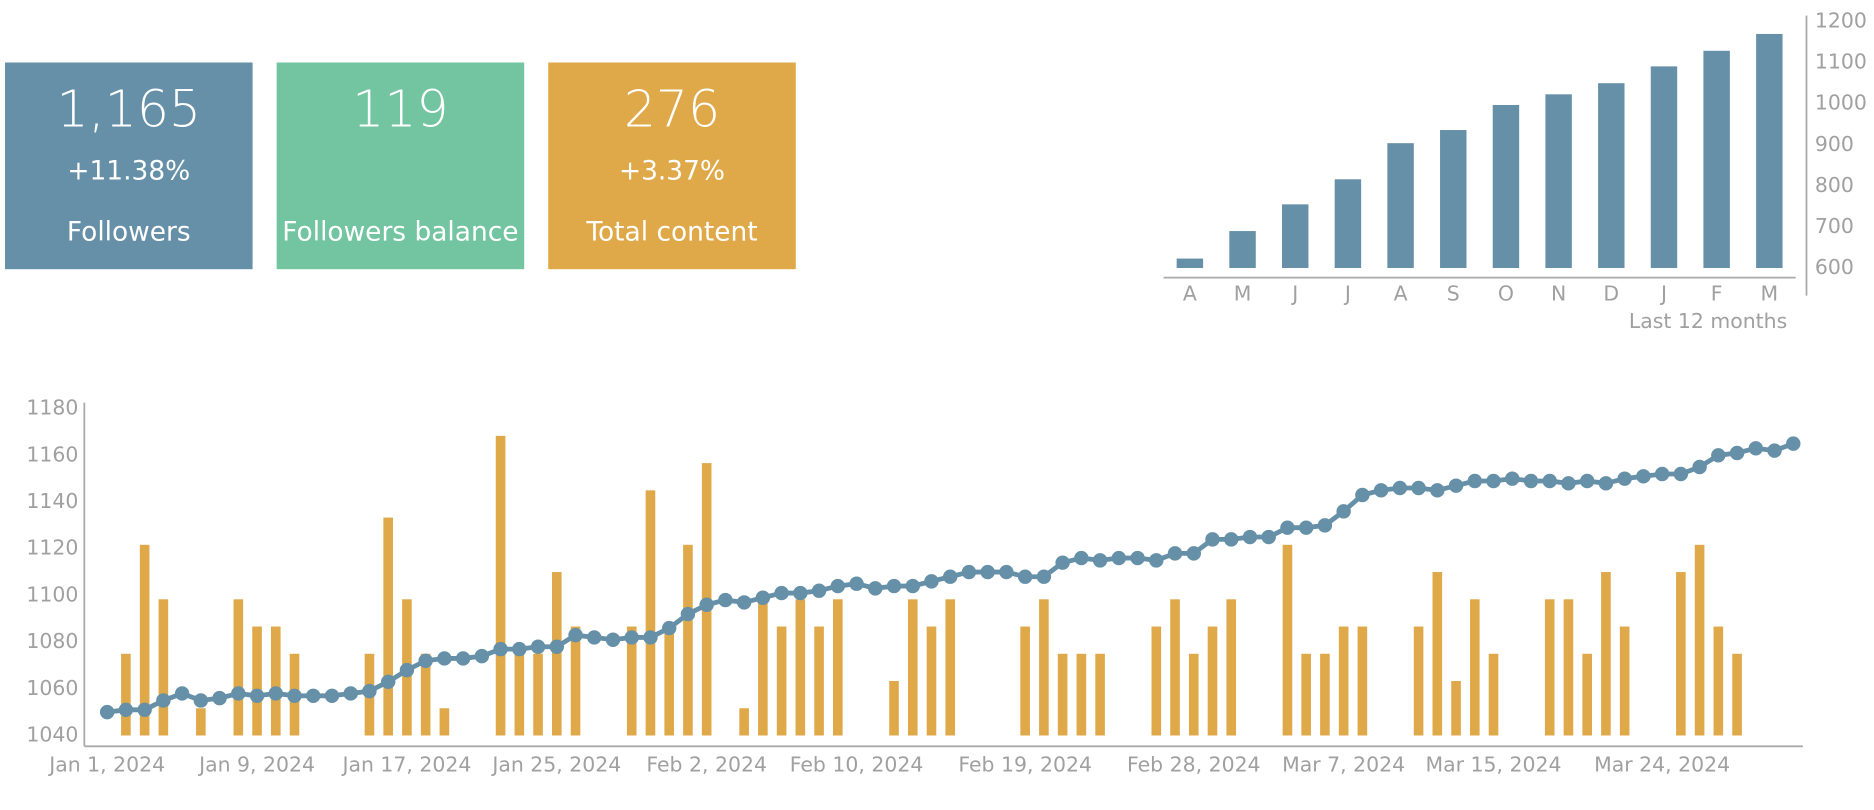 Image resolution: width=1874 pixels, height=810 pixels. I want to click on x-tick-label: Feb 19, 2024, so click(1025, 765).